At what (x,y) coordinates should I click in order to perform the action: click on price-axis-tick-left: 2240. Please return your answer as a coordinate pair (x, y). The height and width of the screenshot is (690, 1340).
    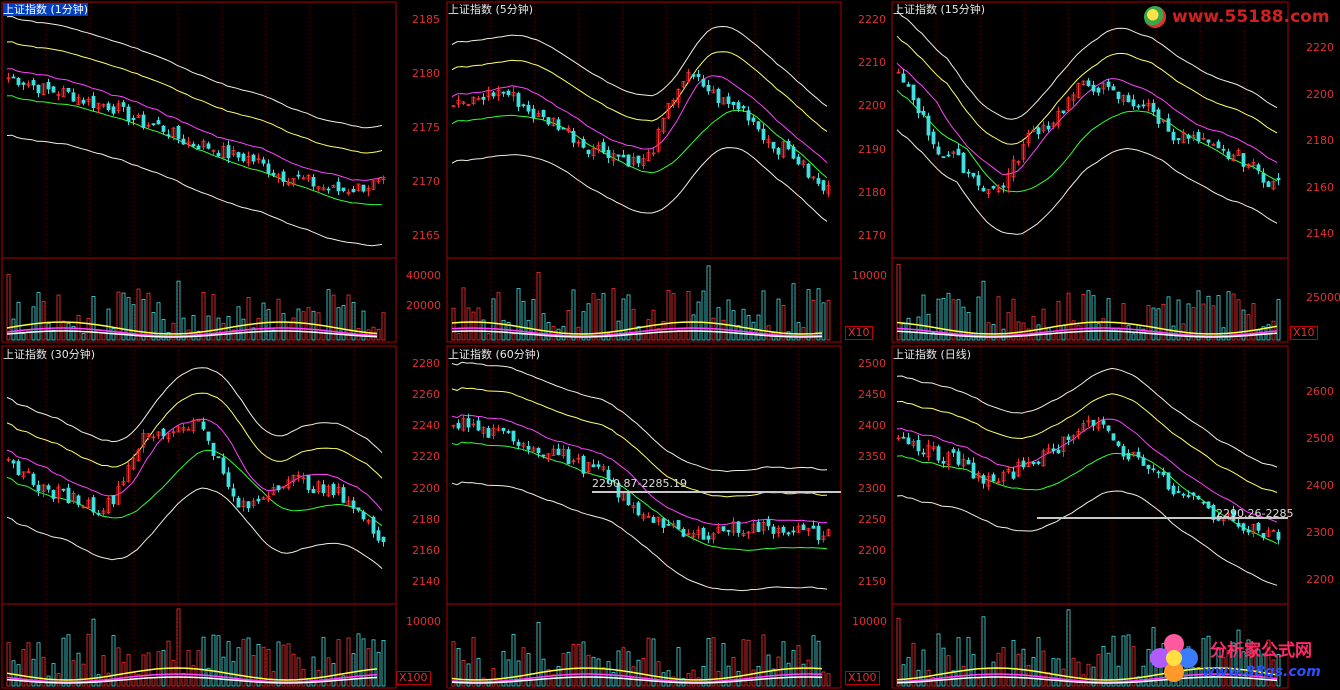
    Looking at the image, I should click on (426, 426).